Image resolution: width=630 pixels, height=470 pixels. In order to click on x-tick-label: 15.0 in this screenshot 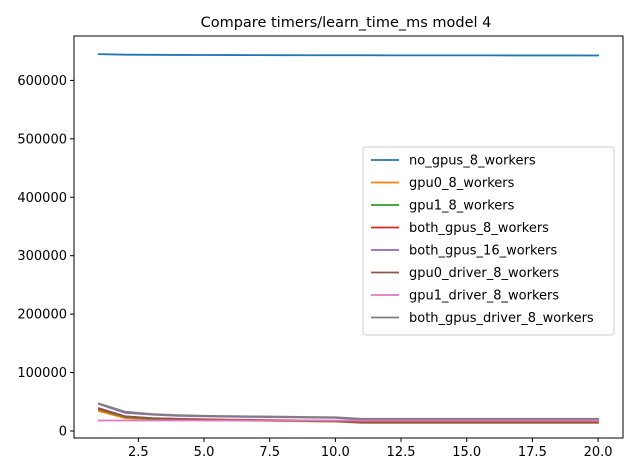, I will do `click(466, 452)`.